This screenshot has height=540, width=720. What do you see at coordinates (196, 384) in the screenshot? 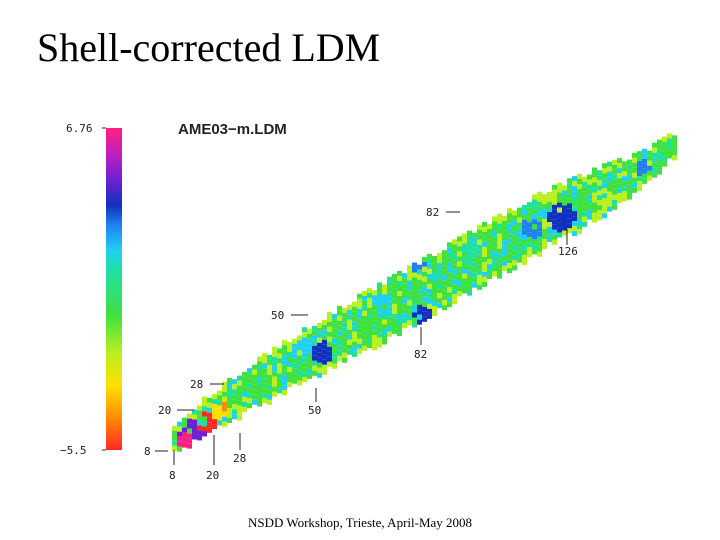
I see `z-magic-28-label: 28` at bounding box center [196, 384].